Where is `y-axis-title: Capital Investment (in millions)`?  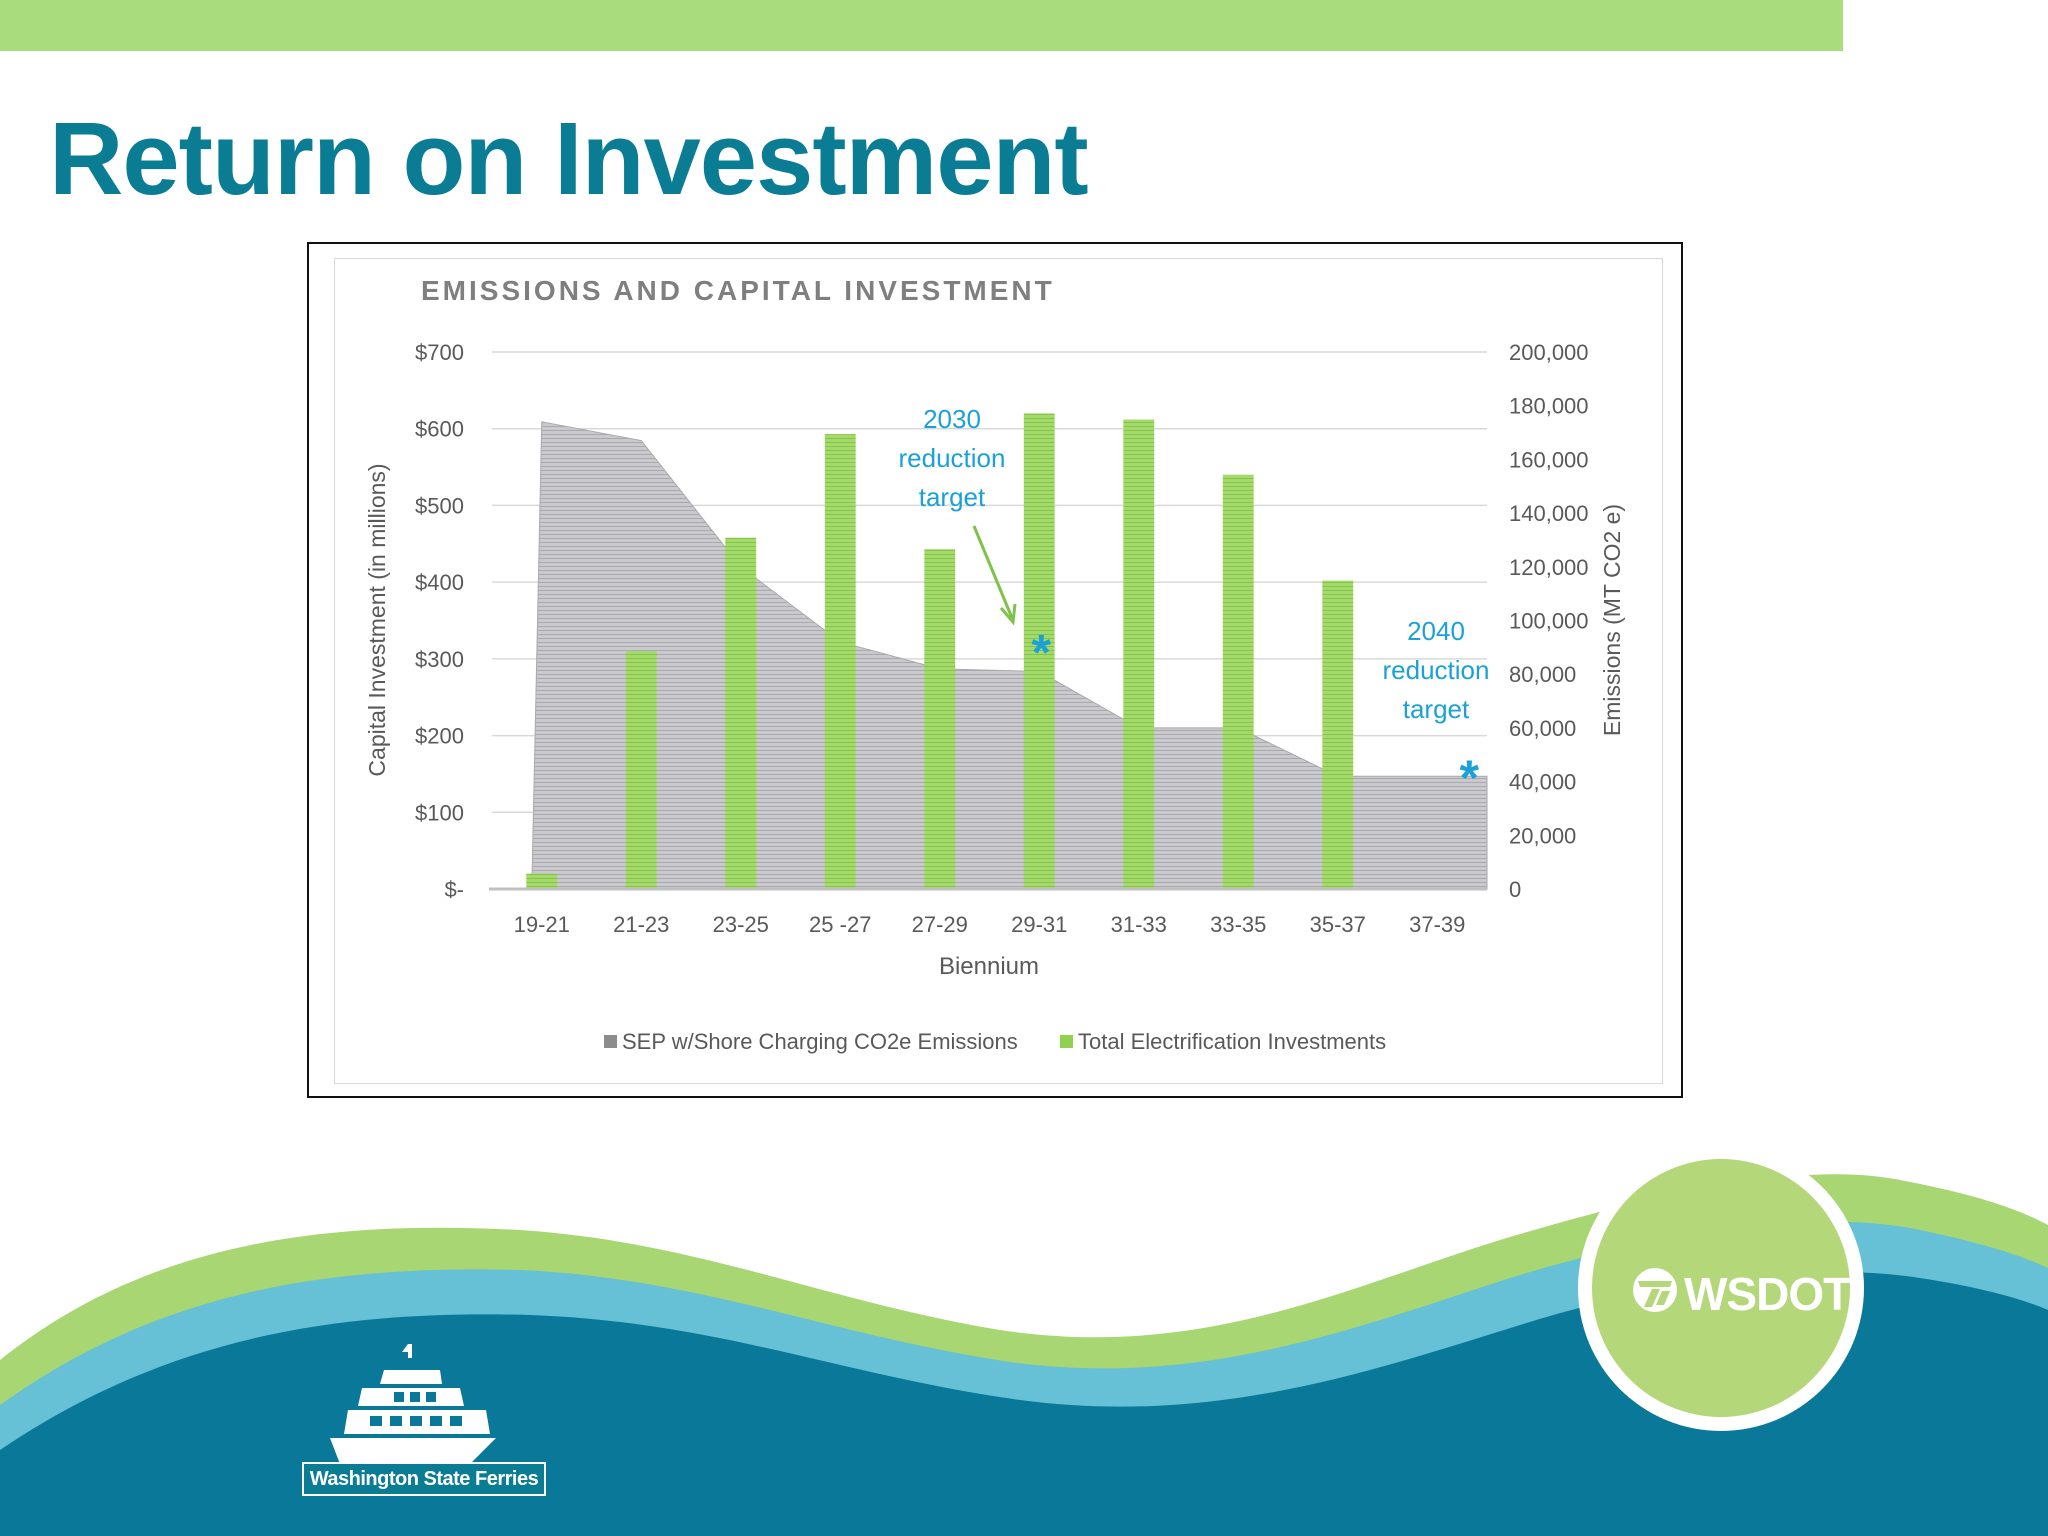 y-axis-title: Capital Investment (in millions) is located at coordinates (377, 619).